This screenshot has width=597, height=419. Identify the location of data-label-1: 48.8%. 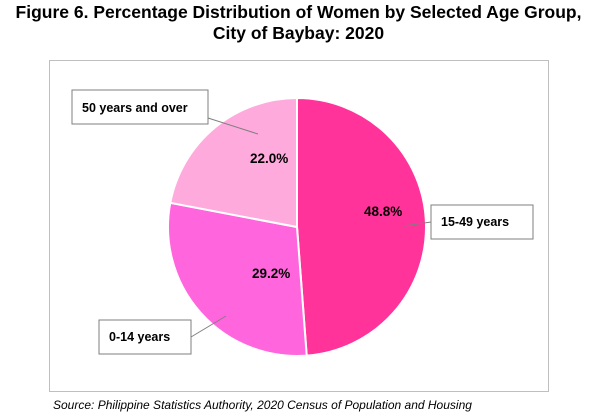
(383, 211).